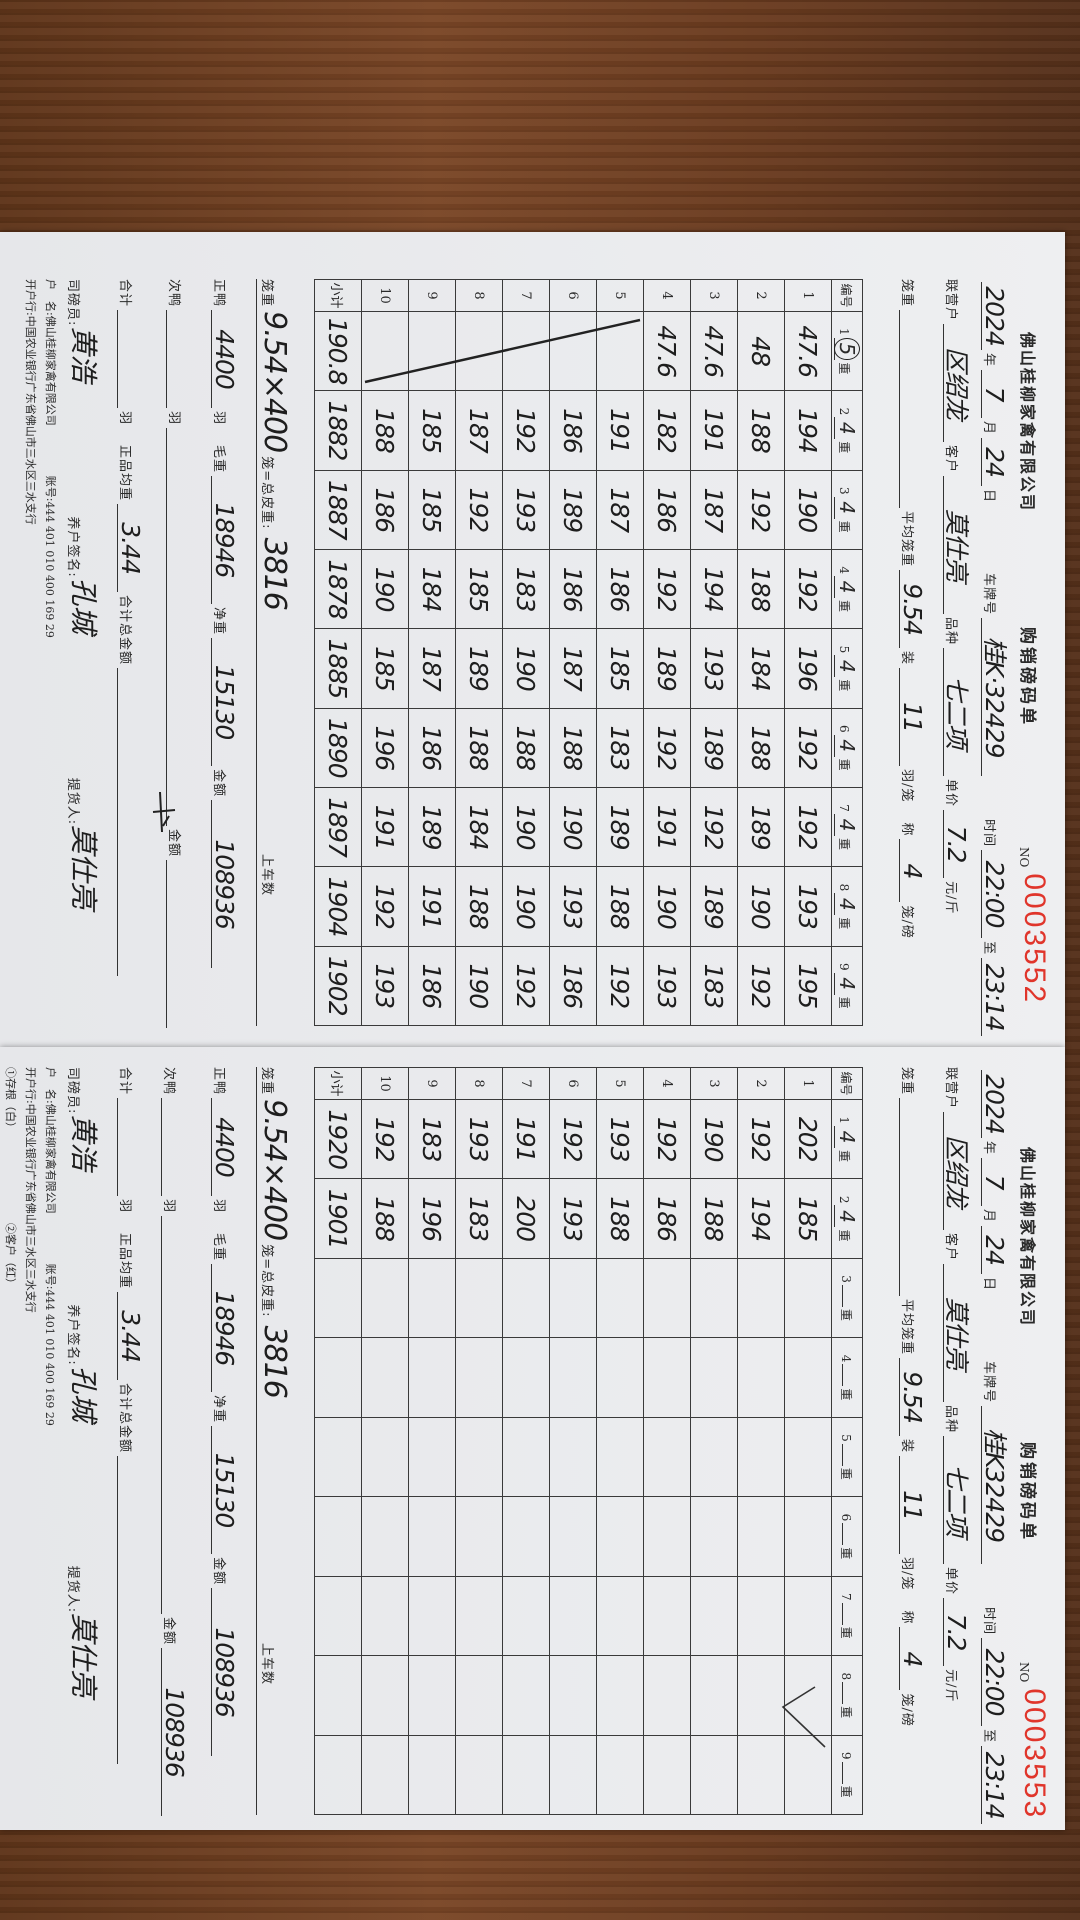 The height and width of the screenshot is (1920, 1080). What do you see at coordinates (761, 668) in the screenshot?
I see `weight-cell: 184` at bounding box center [761, 668].